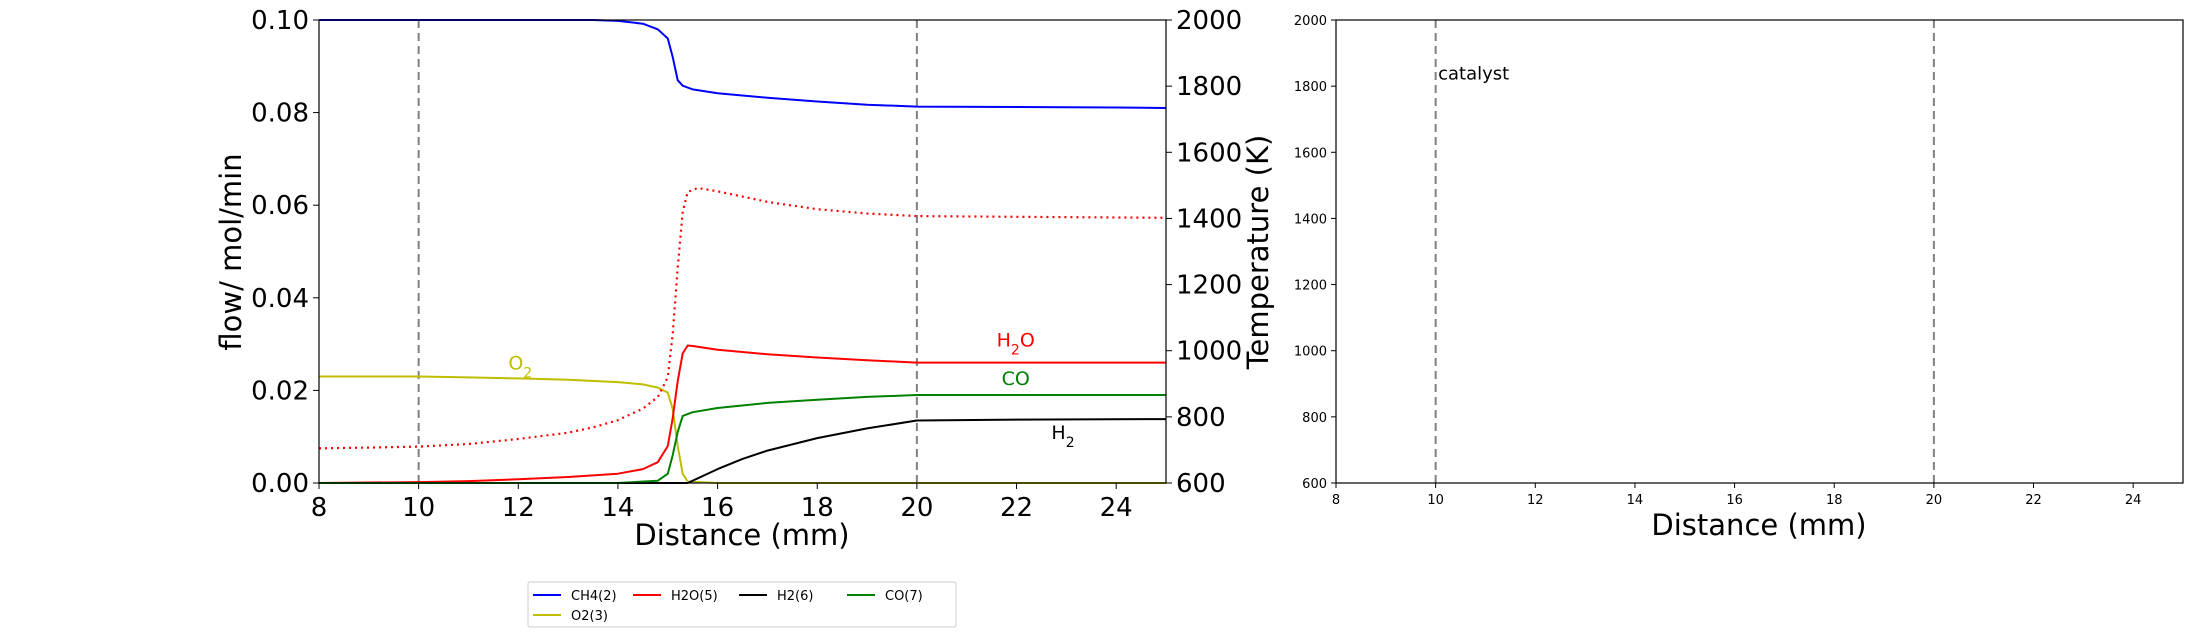 The height and width of the screenshot is (640, 2190). What do you see at coordinates (904, 596) in the screenshot?
I see `legend-label: CO(7)` at bounding box center [904, 596].